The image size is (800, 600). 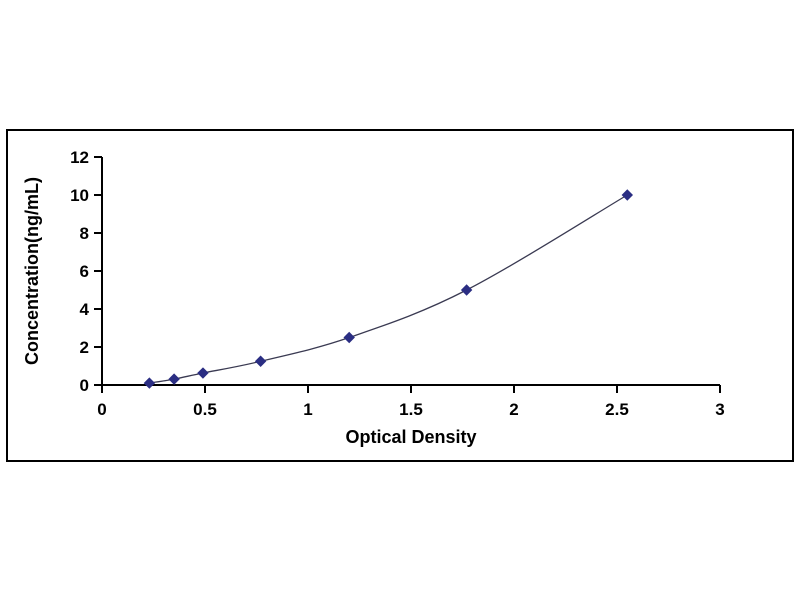 I want to click on y-tick-label: 6, so click(x=84, y=271).